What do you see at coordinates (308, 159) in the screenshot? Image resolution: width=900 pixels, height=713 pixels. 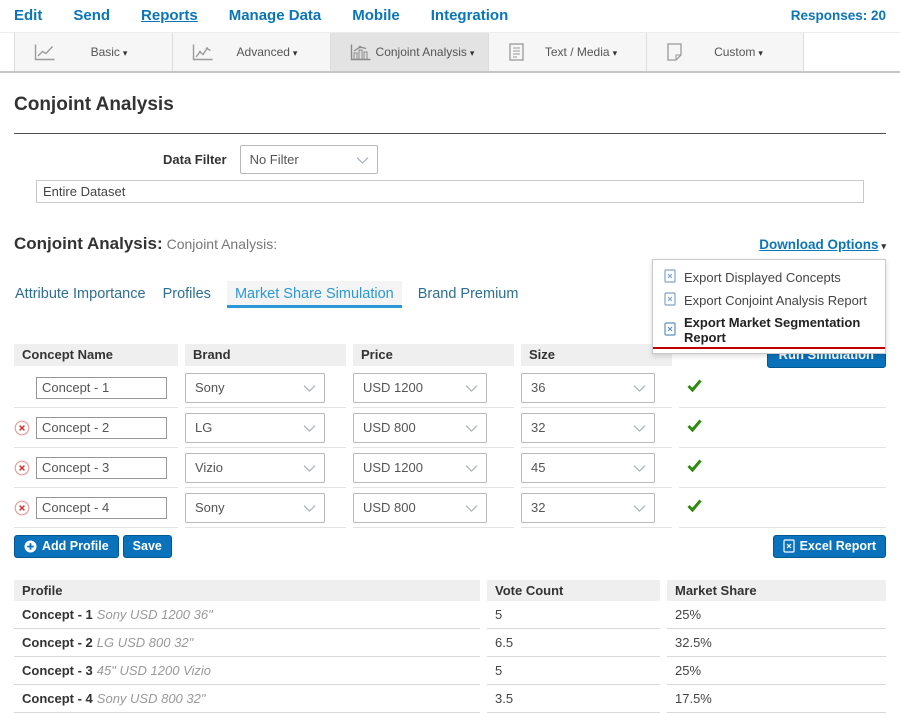 I see `data-filter-select: No Filter` at bounding box center [308, 159].